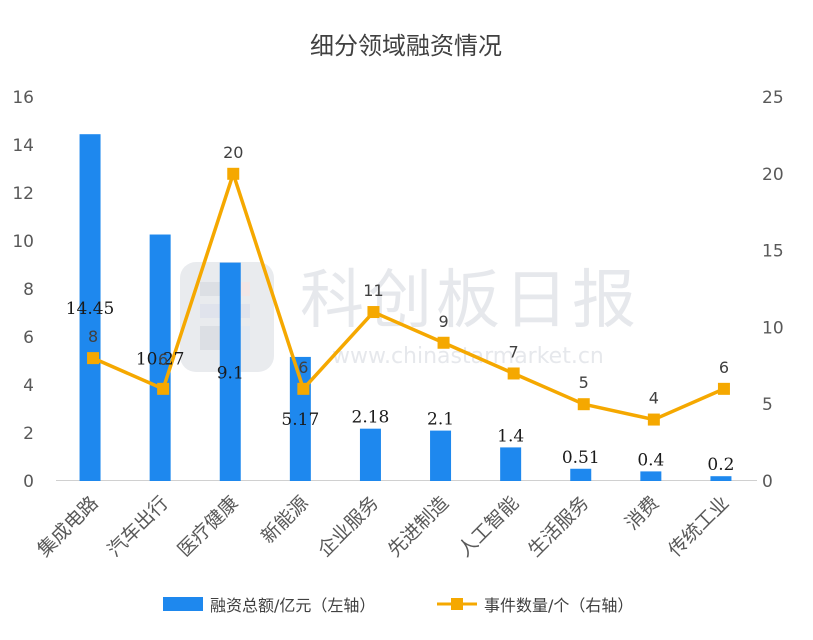  Describe the element at coordinates (28, 482) in the screenshot. I see `y-left-tick-label: 0` at that location.